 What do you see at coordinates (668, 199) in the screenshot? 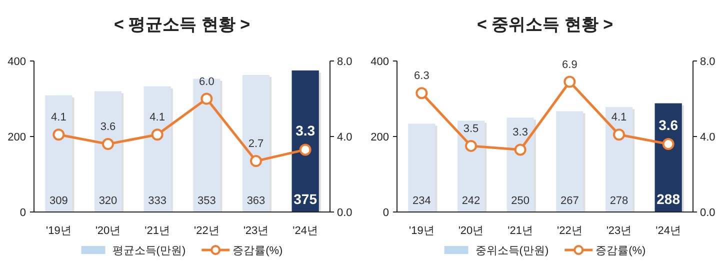
I see `data-label: 288` at bounding box center [668, 199].